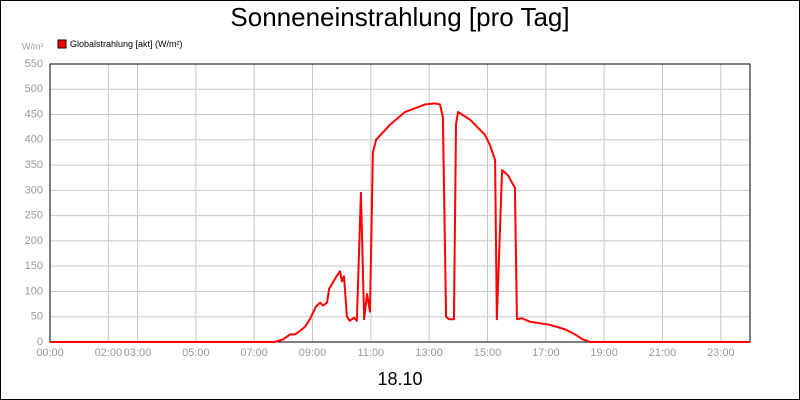 Image resolution: width=800 pixels, height=400 pixels. What do you see at coordinates (37, 317) in the screenshot?
I see `y-tick-label: 50` at bounding box center [37, 317].